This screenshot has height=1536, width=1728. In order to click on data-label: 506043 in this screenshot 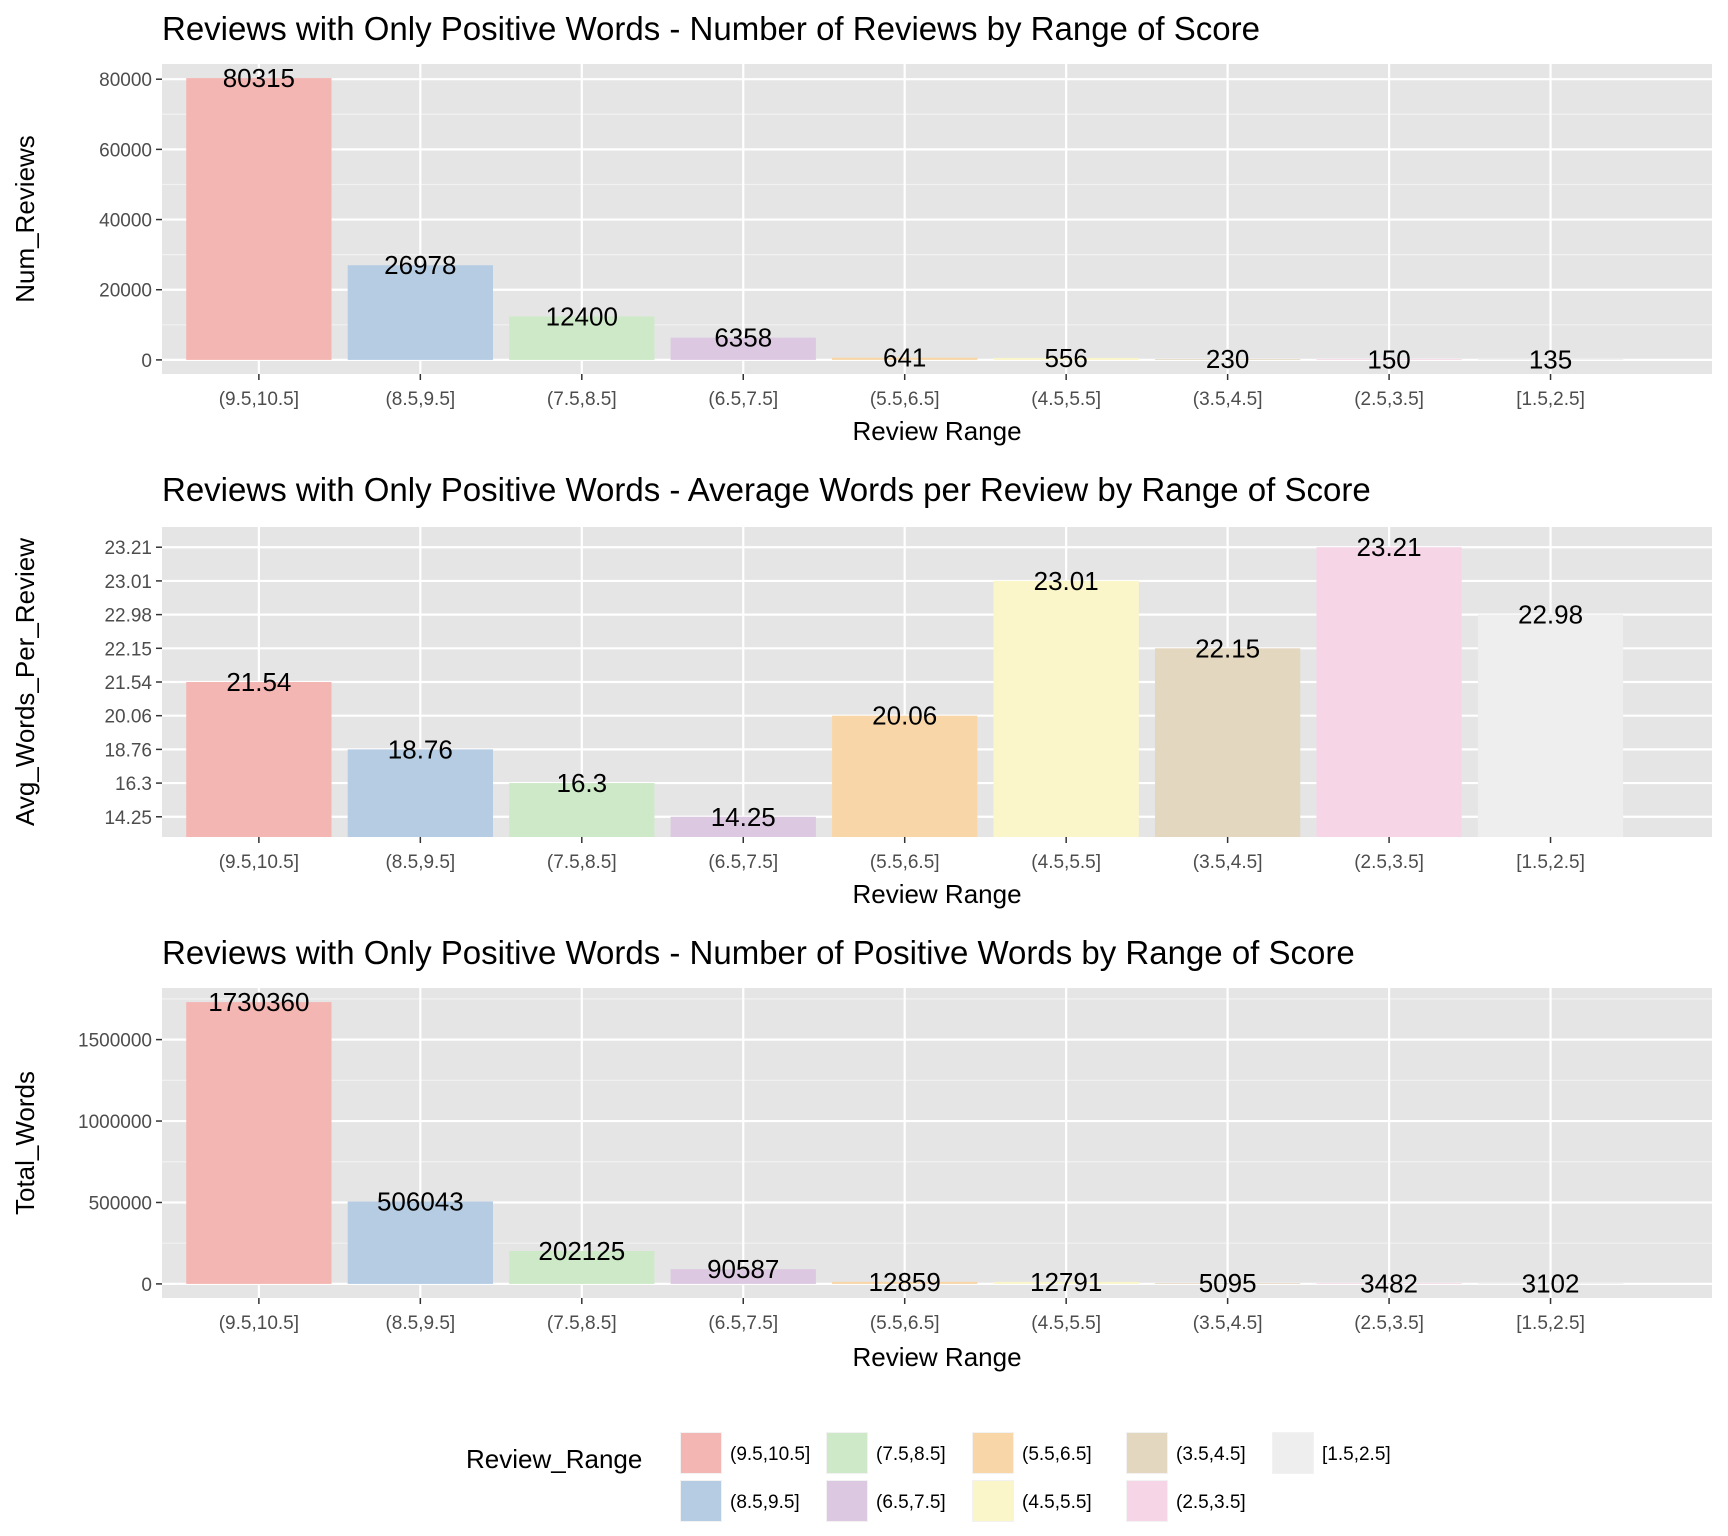, I will do `click(420, 1201)`.